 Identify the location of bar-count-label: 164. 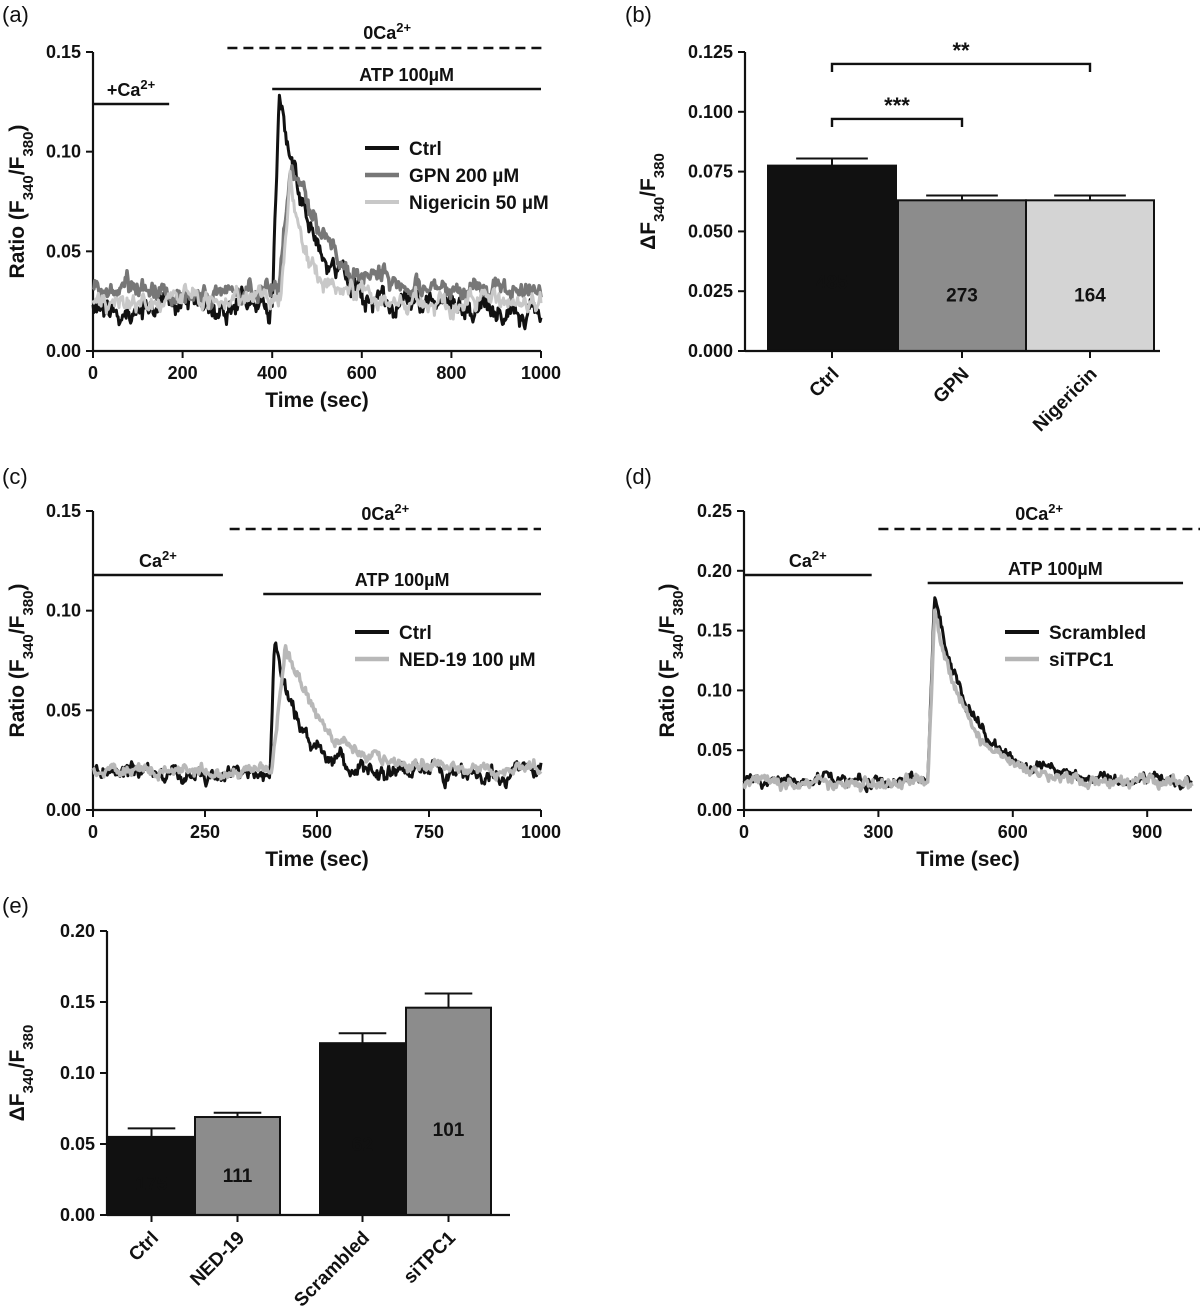
(1090, 296).